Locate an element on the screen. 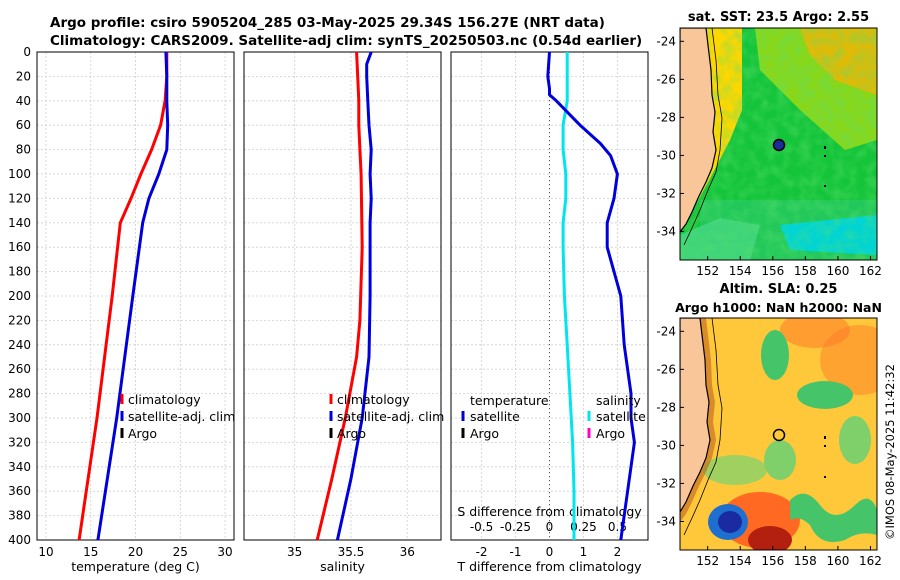  sst-lon-label: 152 is located at coordinates (707, 271).